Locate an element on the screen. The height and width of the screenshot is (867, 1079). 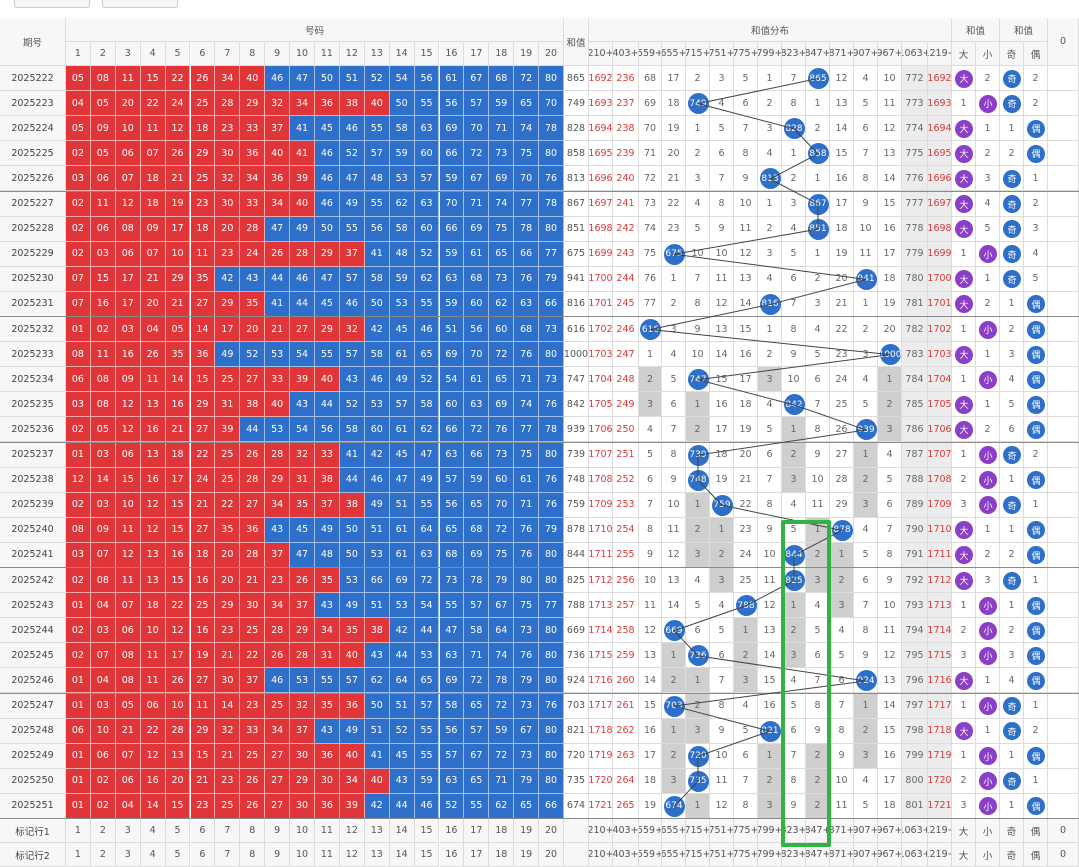
period-cell: 2025239 is located at coordinates (33, 505).